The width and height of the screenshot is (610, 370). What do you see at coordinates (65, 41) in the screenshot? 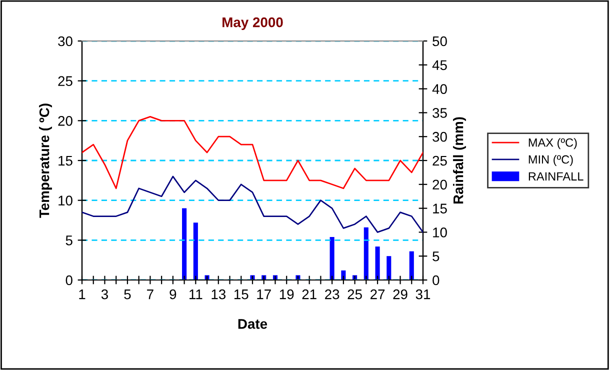
I see `y-tick-label: 30` at bounding box center [65, 41].